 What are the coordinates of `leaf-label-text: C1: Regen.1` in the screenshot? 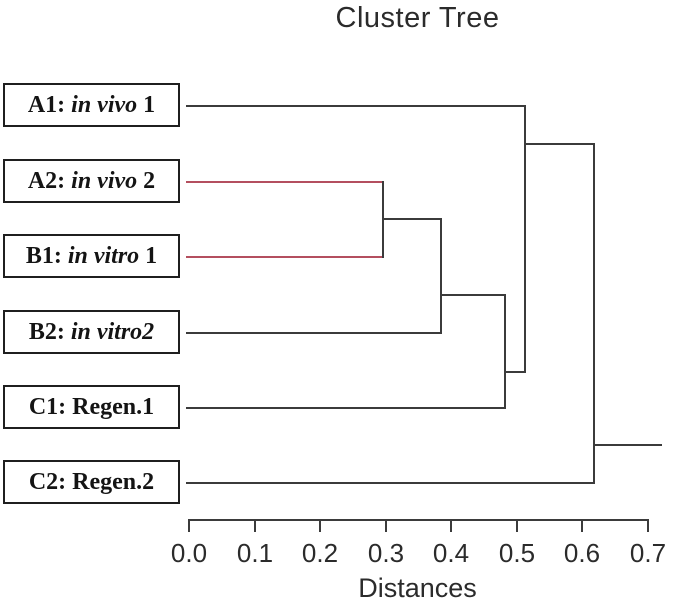 It's located at (91, 406).